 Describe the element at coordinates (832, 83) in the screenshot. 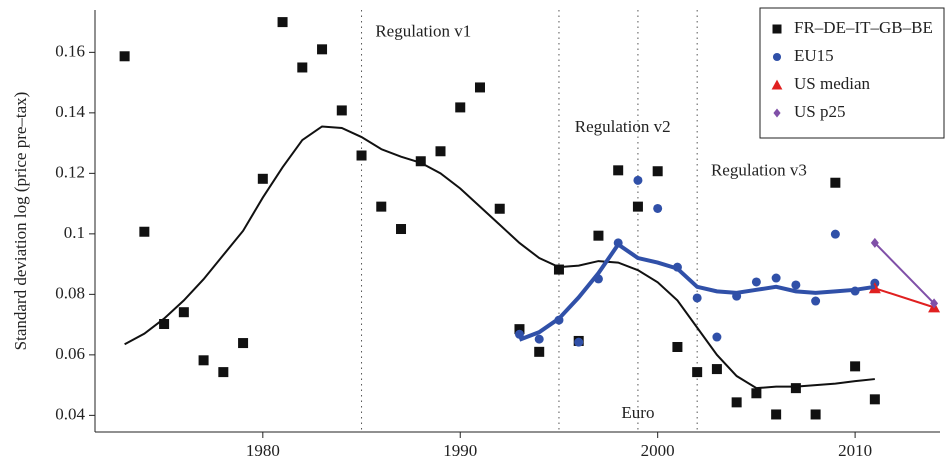

I see `legend-label: US median` at that location.